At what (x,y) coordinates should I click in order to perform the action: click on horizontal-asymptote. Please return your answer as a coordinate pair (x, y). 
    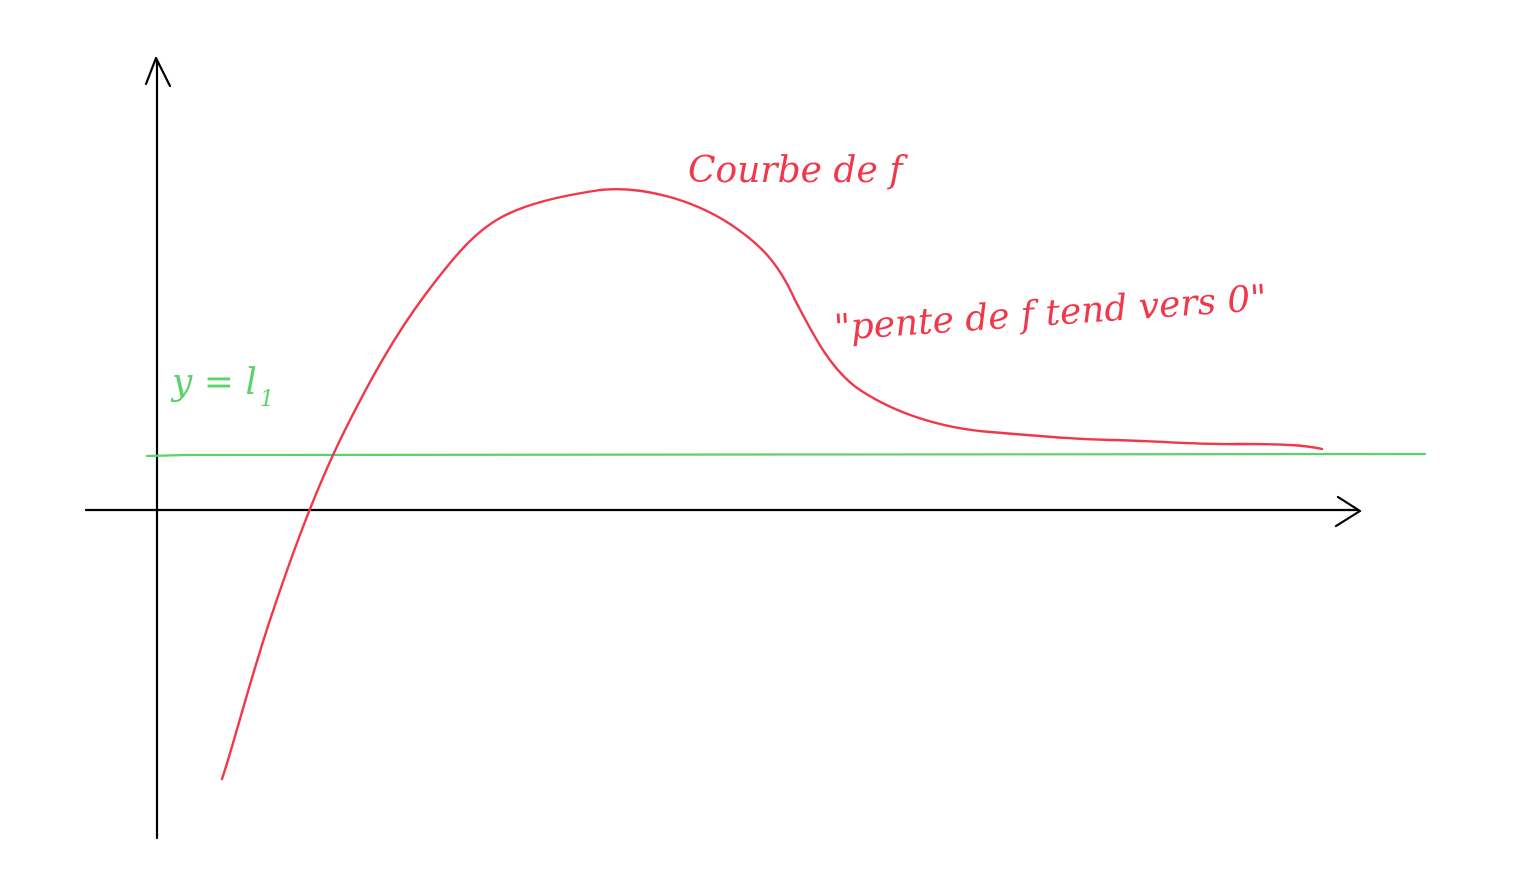
    Looking at the image, I should click on (786, 455).